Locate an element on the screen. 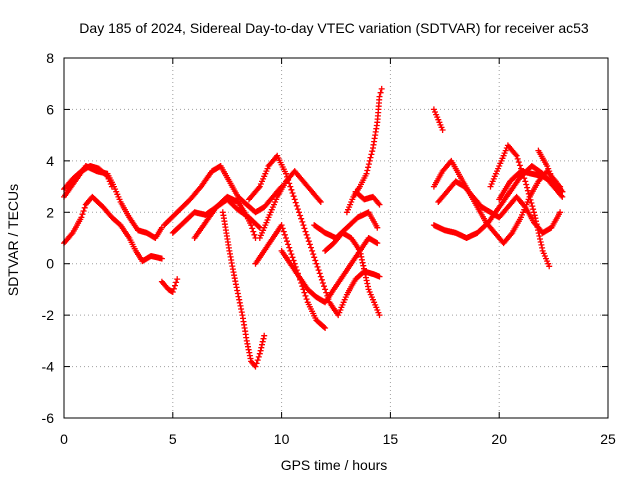 This screenshot has width=640, height=480. series-arc4 is located at coordinates (169, 285).